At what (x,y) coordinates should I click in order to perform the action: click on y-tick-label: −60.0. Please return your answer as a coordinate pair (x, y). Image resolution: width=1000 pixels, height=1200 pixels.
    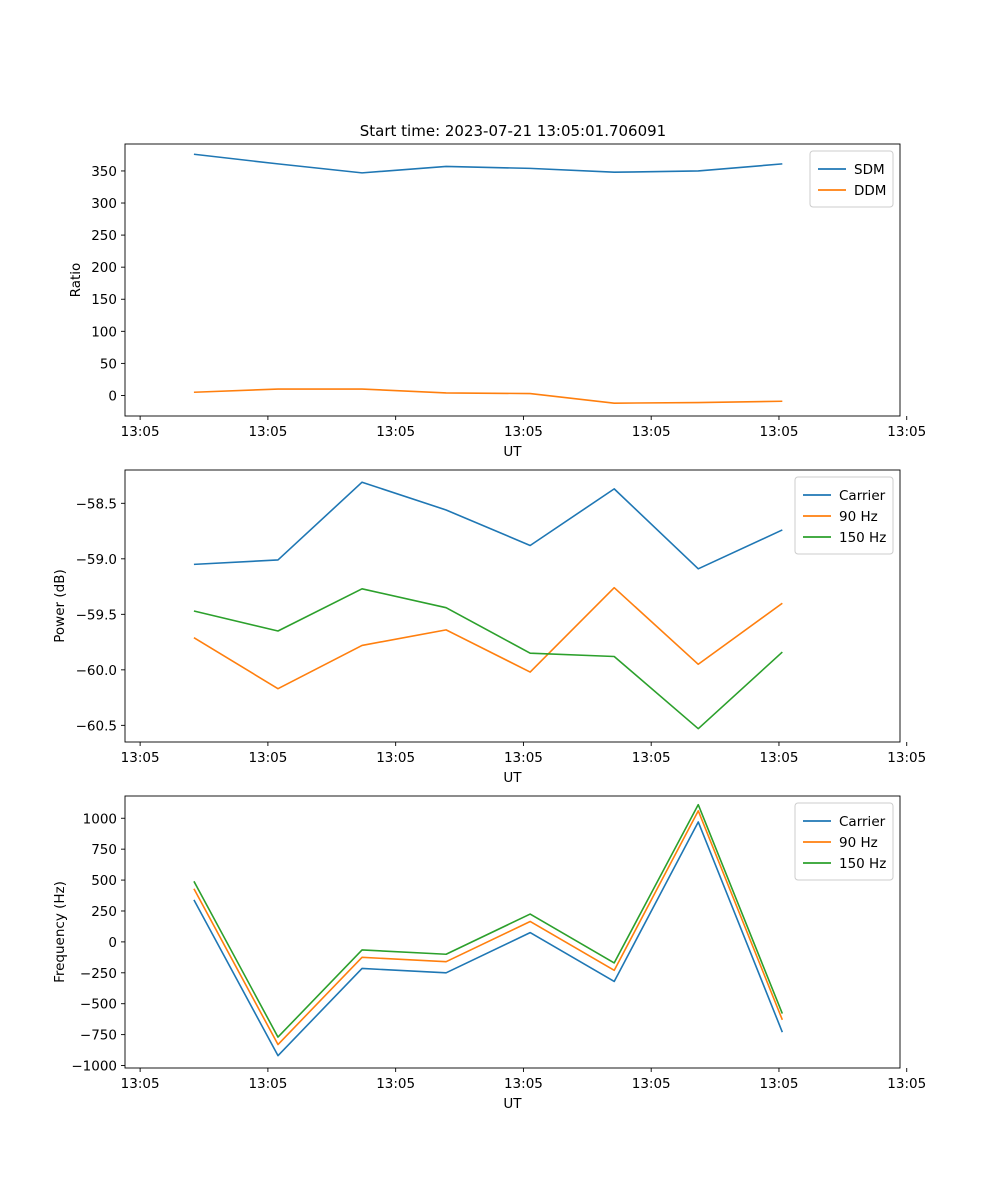
    Looking at the image, I should click on (96, 671).